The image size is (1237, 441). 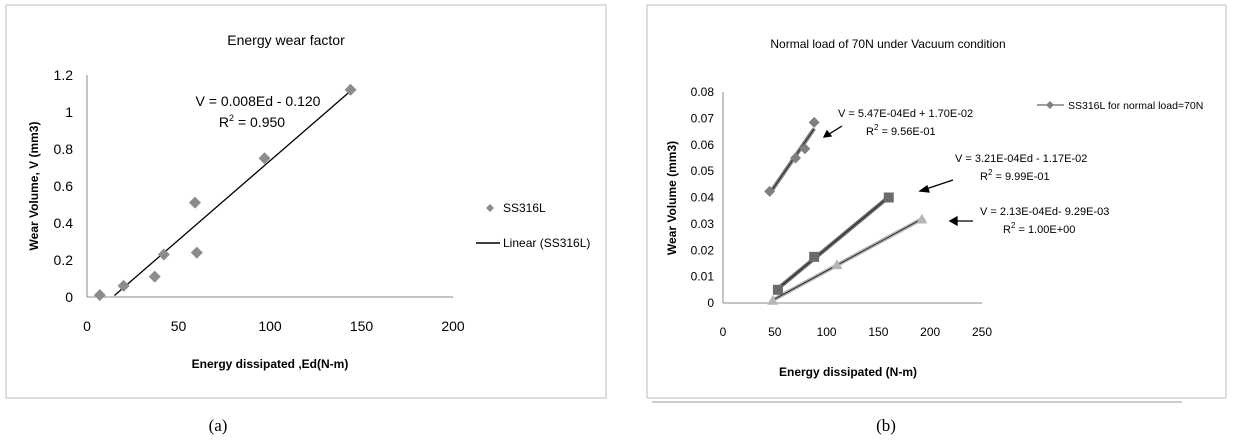 I want to click on legend-b-marker, so click(x=1050, y=105).